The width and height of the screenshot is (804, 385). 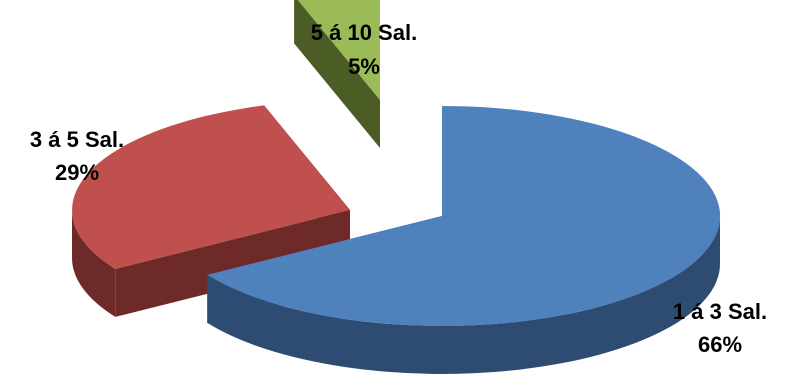 I want to click on slice-percent-red: 29%, so click(x=77, y=172).